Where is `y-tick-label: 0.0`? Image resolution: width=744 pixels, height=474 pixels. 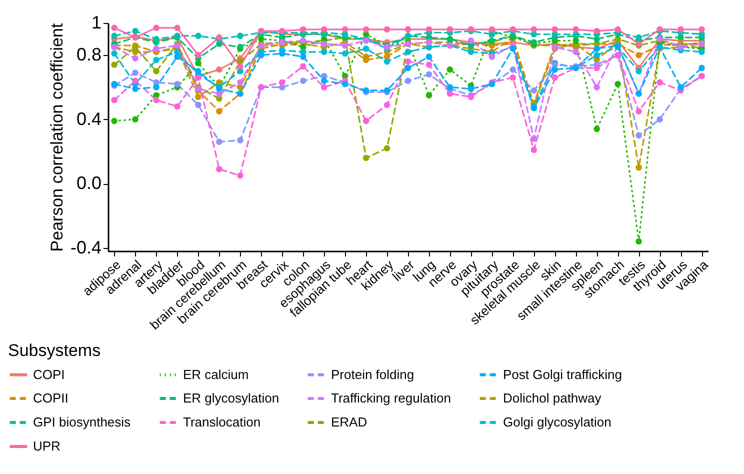 y-tick-label: 0.0 is located at coordinates (89, 183).